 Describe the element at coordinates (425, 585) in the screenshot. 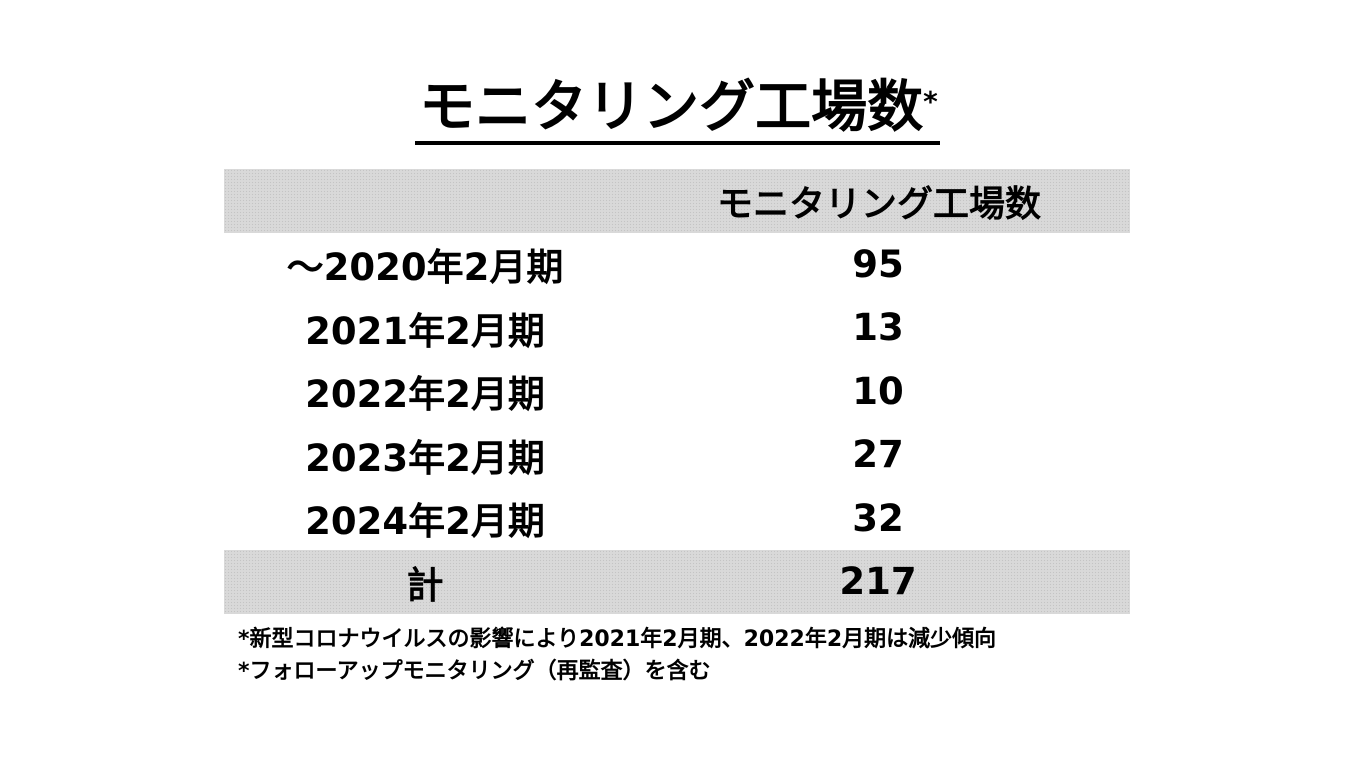

I see `total-label-cell: 計` at that location.